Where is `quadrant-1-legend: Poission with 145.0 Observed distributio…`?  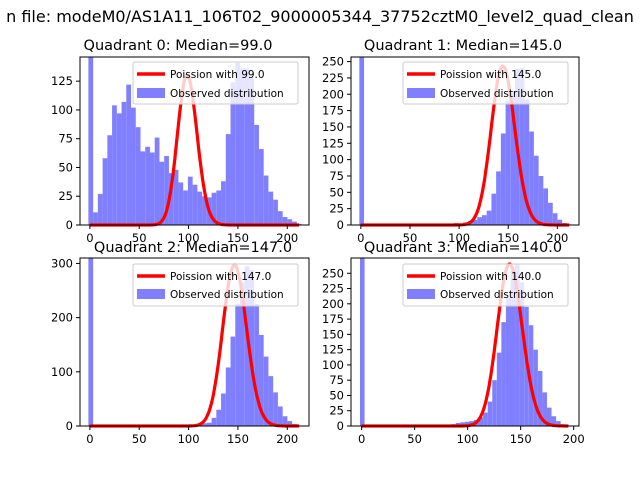 quadrant-1-legend: Poission with 145.0 Observed distributio… is located at coordinates (485, 83).